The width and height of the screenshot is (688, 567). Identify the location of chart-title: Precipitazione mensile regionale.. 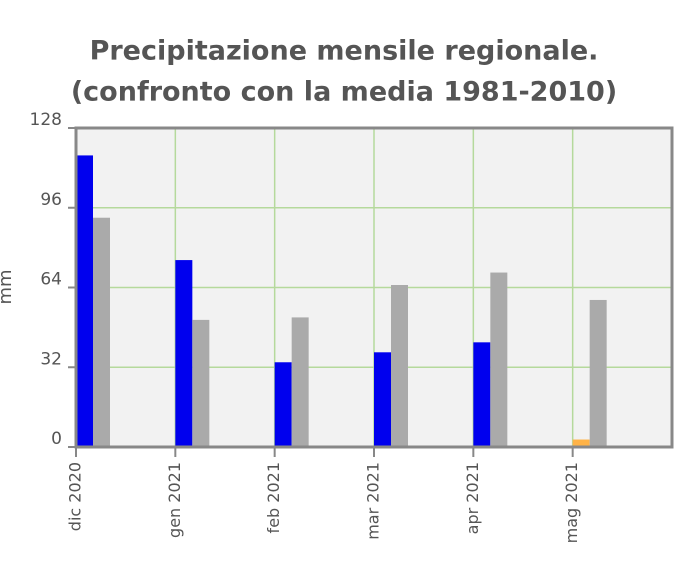
(344, 51).